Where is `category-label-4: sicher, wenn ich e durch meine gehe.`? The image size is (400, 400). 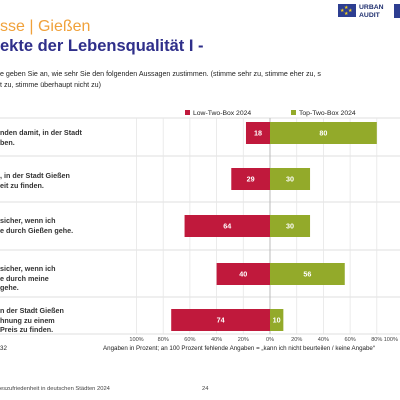 category-label-4: sicher, wenn ich e durch meine gehe. is located at coordinates (28, 278).